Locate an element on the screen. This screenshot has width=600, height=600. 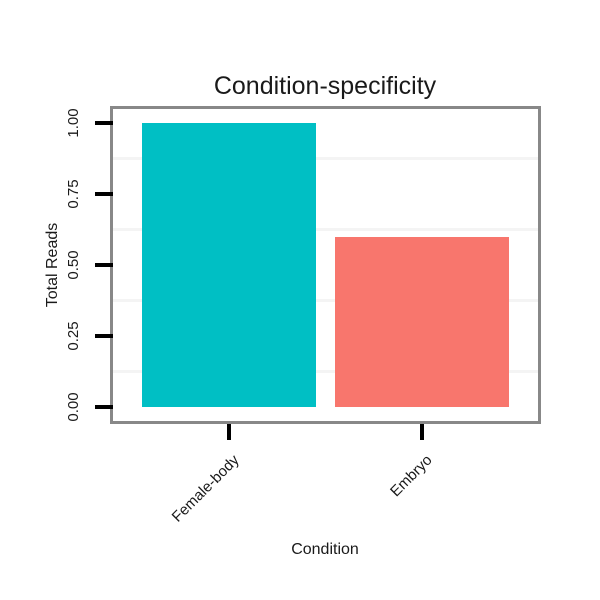
y-axis-title: Total Reads is located at coordinates (52, 265).